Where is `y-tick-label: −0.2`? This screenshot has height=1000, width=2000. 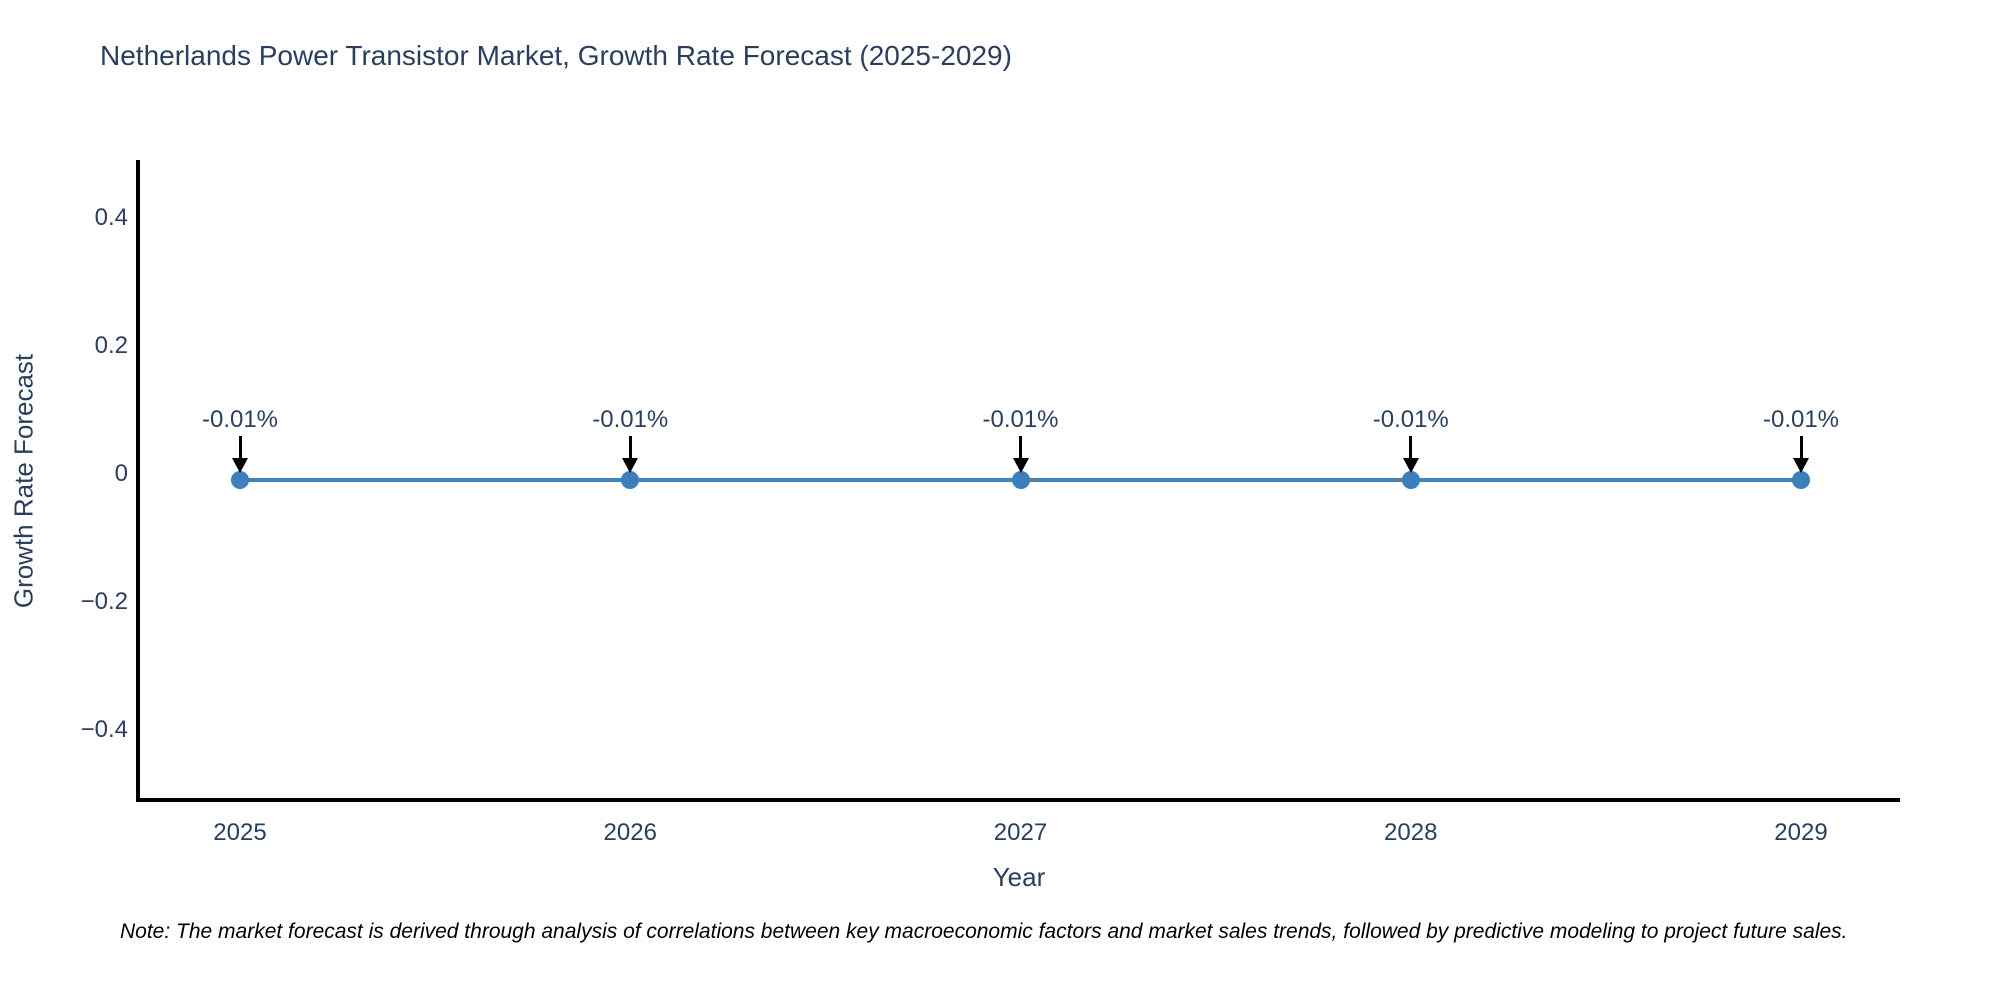 y-tick-label: −0.2 is located at coordinates (104, 601).